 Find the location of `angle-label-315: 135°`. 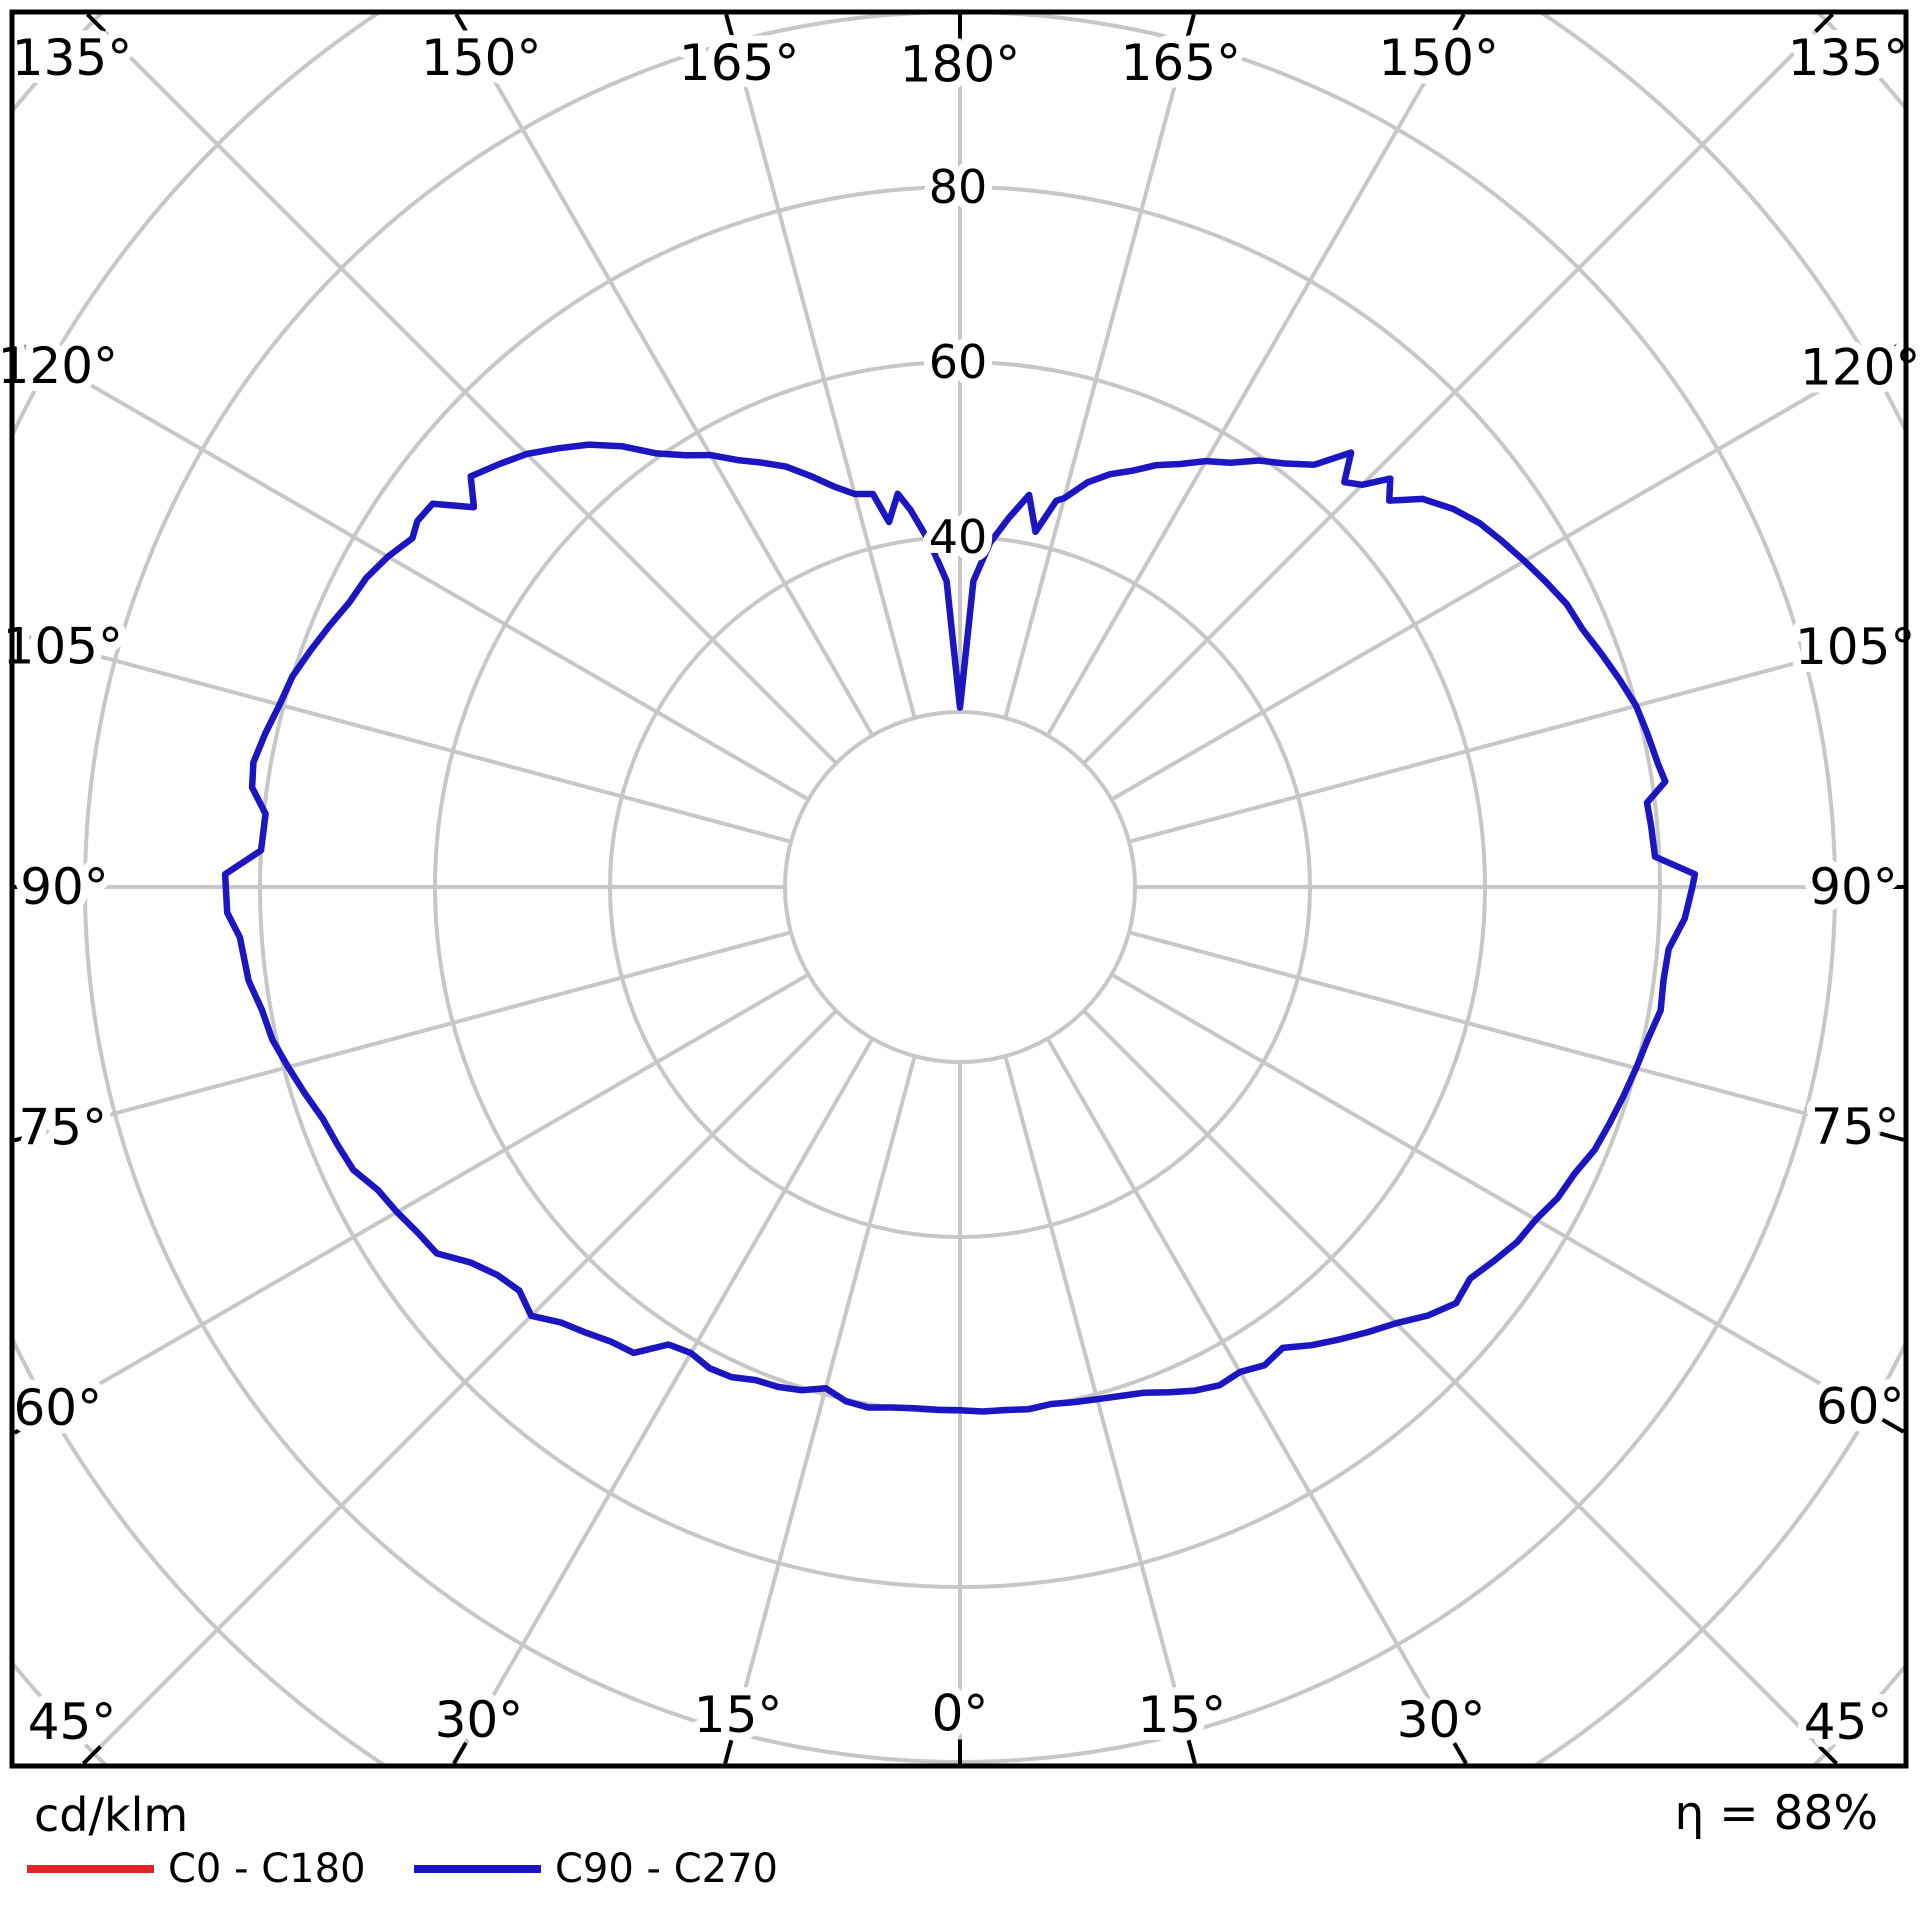

angle-label-315: 135° is located at coordinates (72, 58).